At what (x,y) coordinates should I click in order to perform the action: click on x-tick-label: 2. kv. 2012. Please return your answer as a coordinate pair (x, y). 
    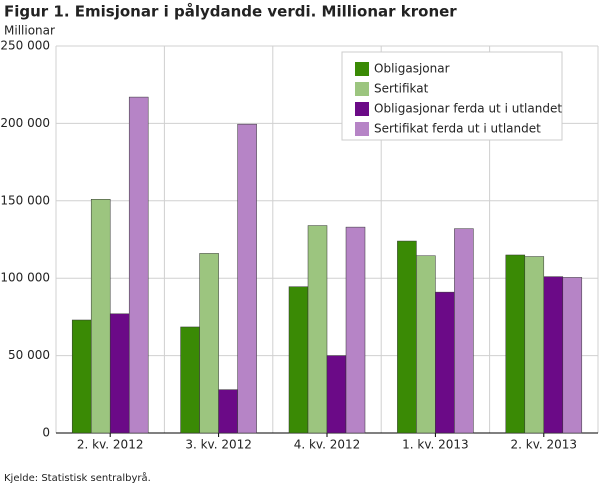
    Looking at the image, I should click on (110, 445).